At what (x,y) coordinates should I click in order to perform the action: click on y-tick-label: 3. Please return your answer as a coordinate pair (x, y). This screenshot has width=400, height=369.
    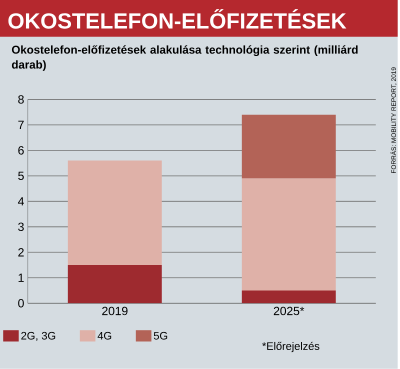
    Looking at the image, I should click on (21, 227).